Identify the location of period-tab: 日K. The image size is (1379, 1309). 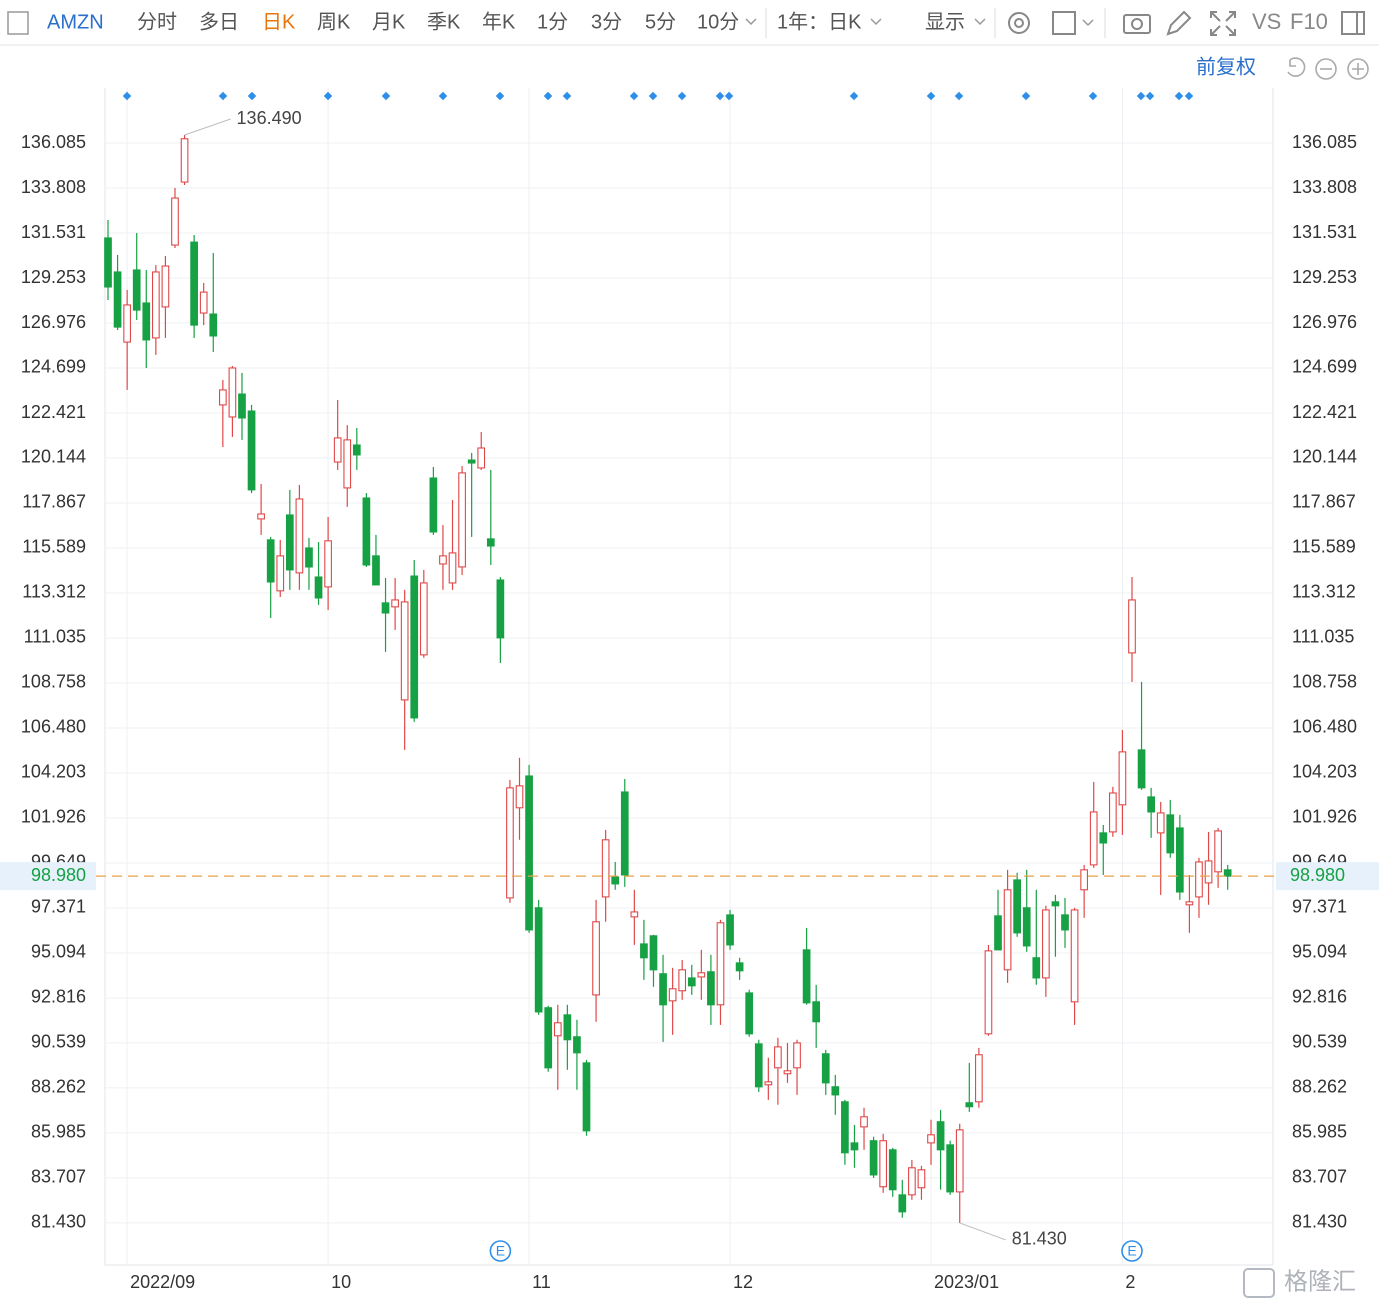
(279, 22).